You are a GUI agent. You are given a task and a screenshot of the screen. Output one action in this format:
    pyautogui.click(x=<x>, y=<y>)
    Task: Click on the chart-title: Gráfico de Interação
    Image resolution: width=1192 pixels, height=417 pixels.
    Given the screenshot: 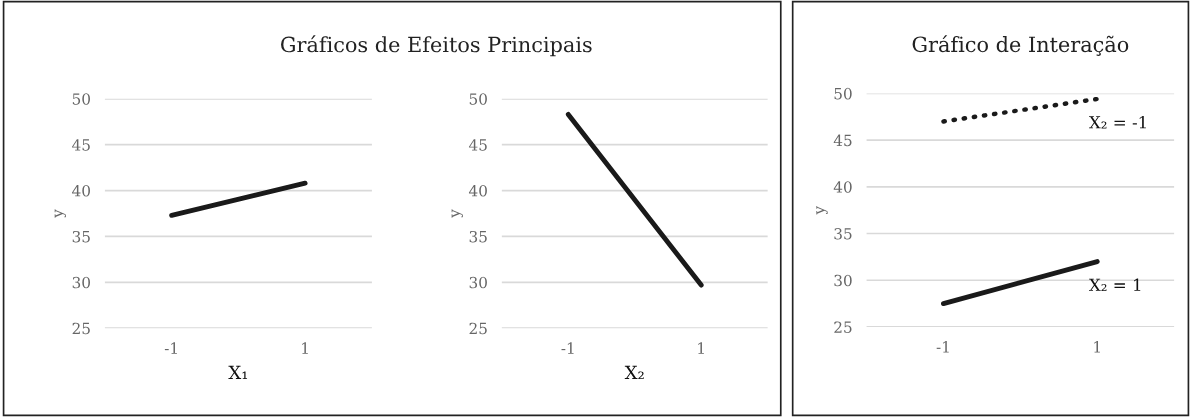 What is the action you would take?
    pyautogui.click(x=1020, y=45)
    